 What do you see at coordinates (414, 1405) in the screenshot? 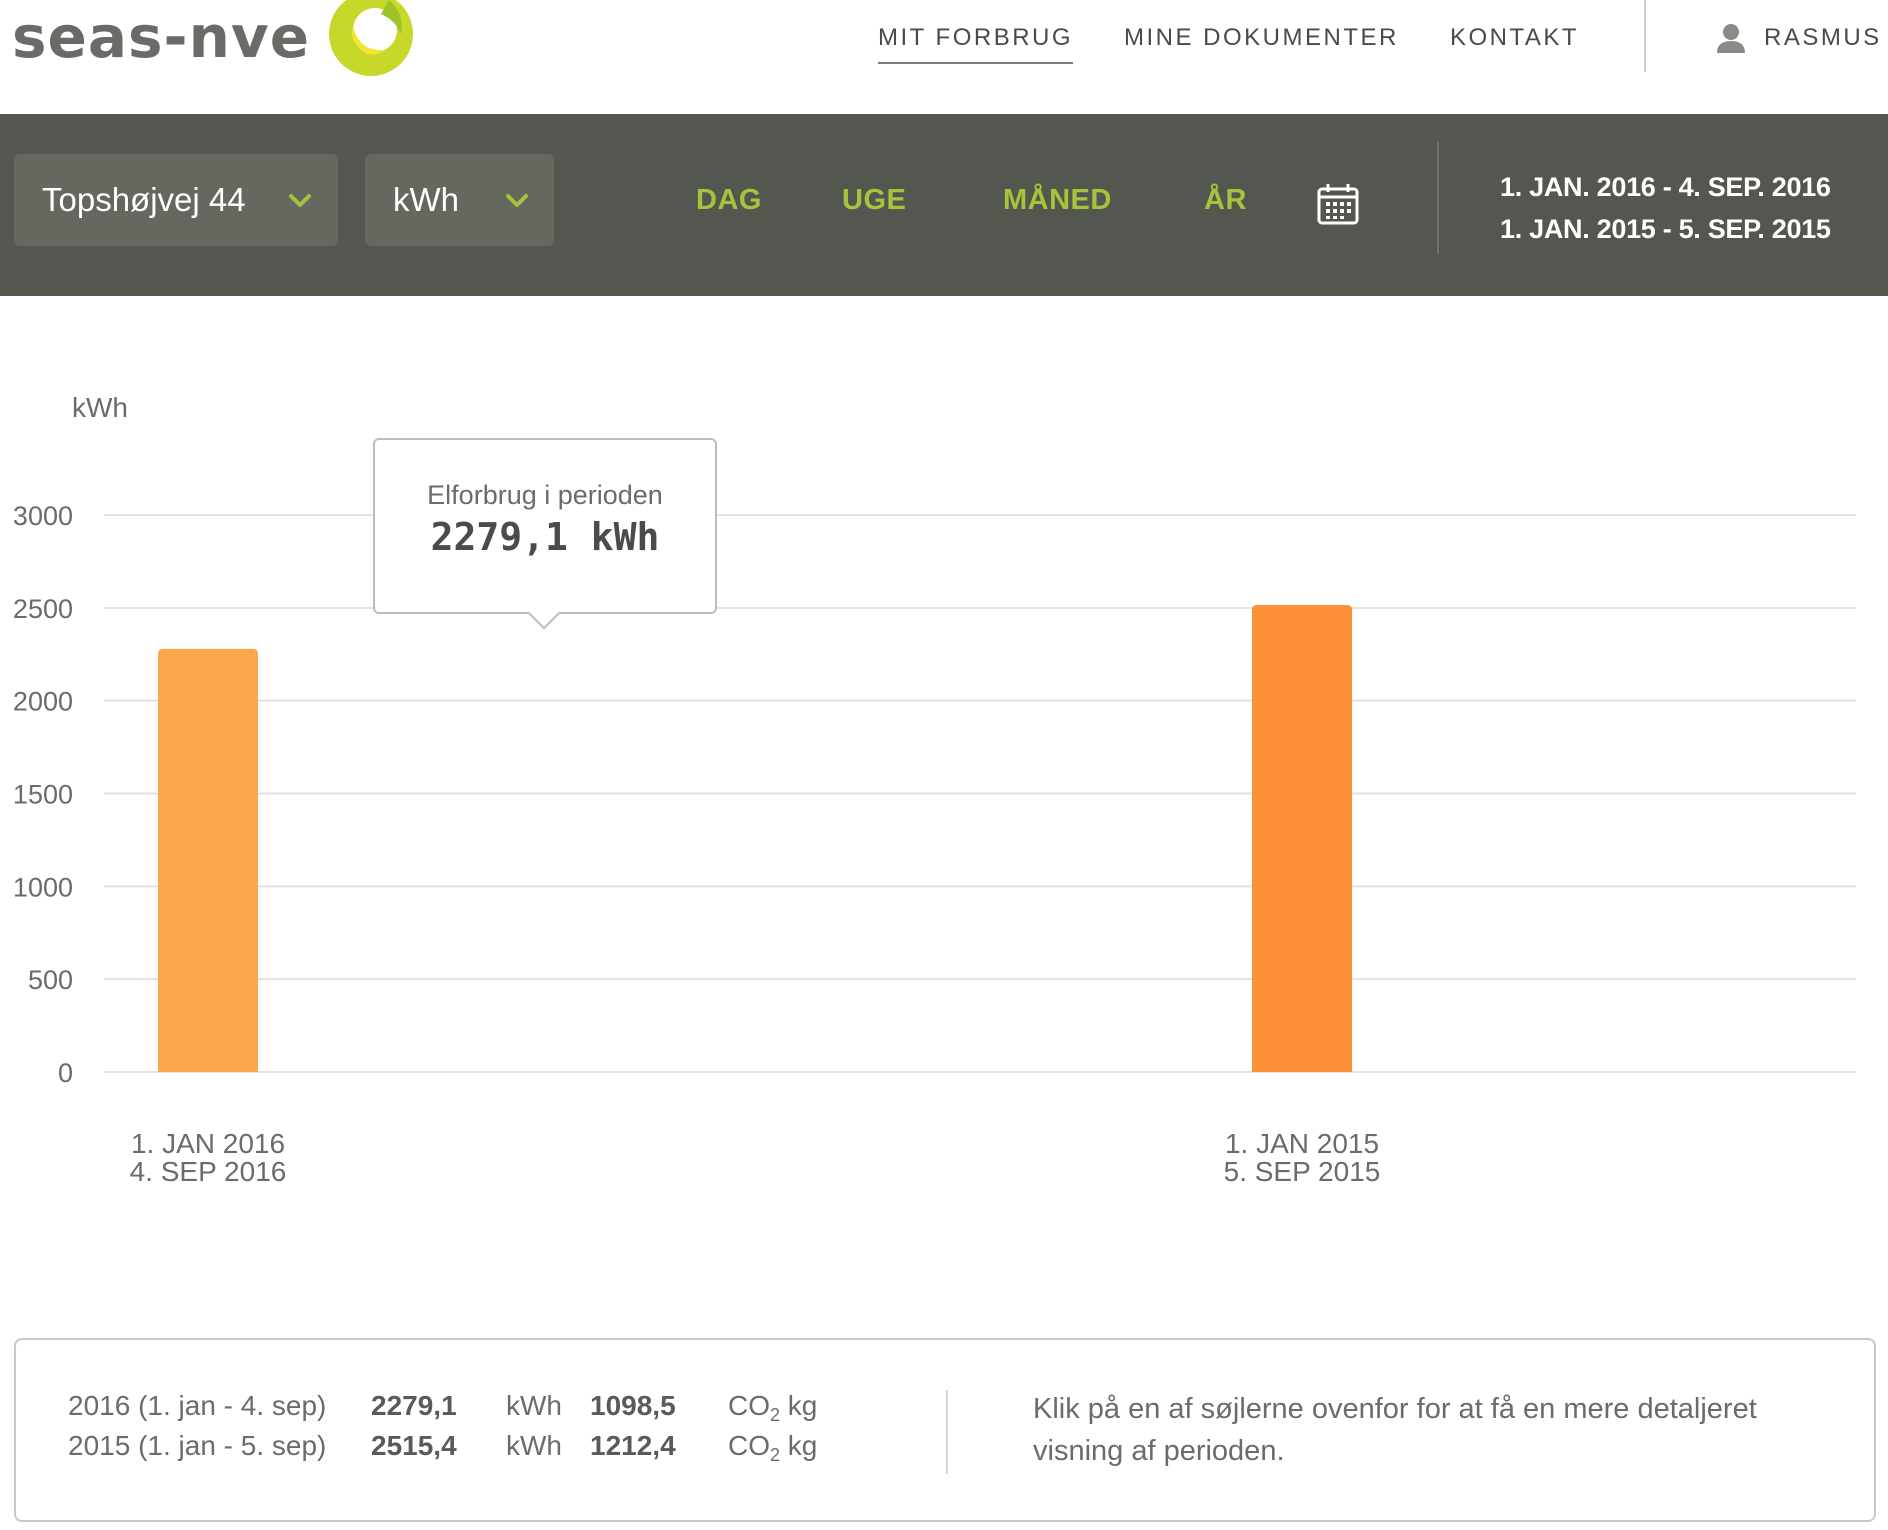
I see `summary-kwh-value: 2279,1` at bounding box center [414, 1405].